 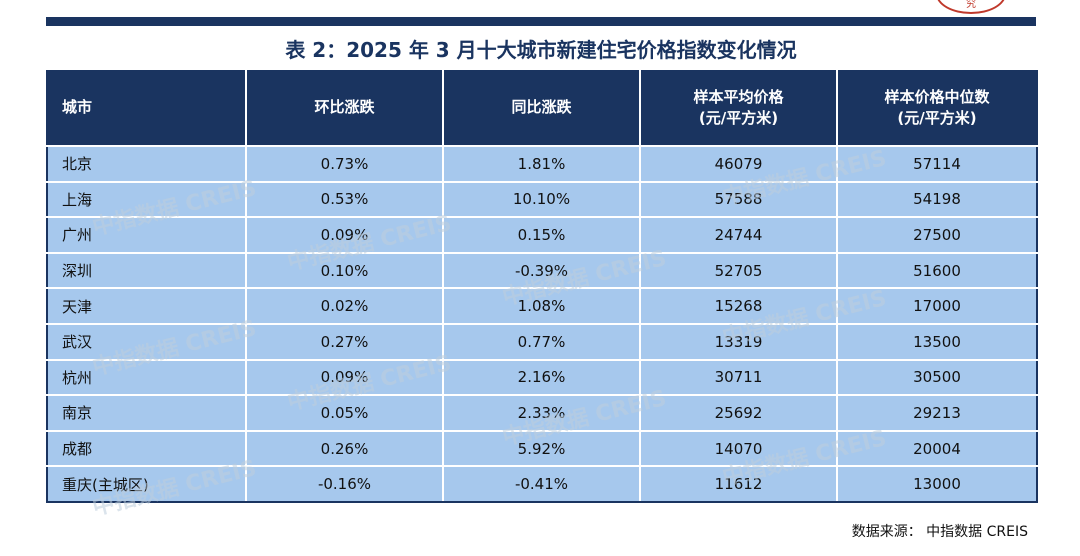 I want to click on cell-yoy-change: 10.10%, so click(x=541, y=199).